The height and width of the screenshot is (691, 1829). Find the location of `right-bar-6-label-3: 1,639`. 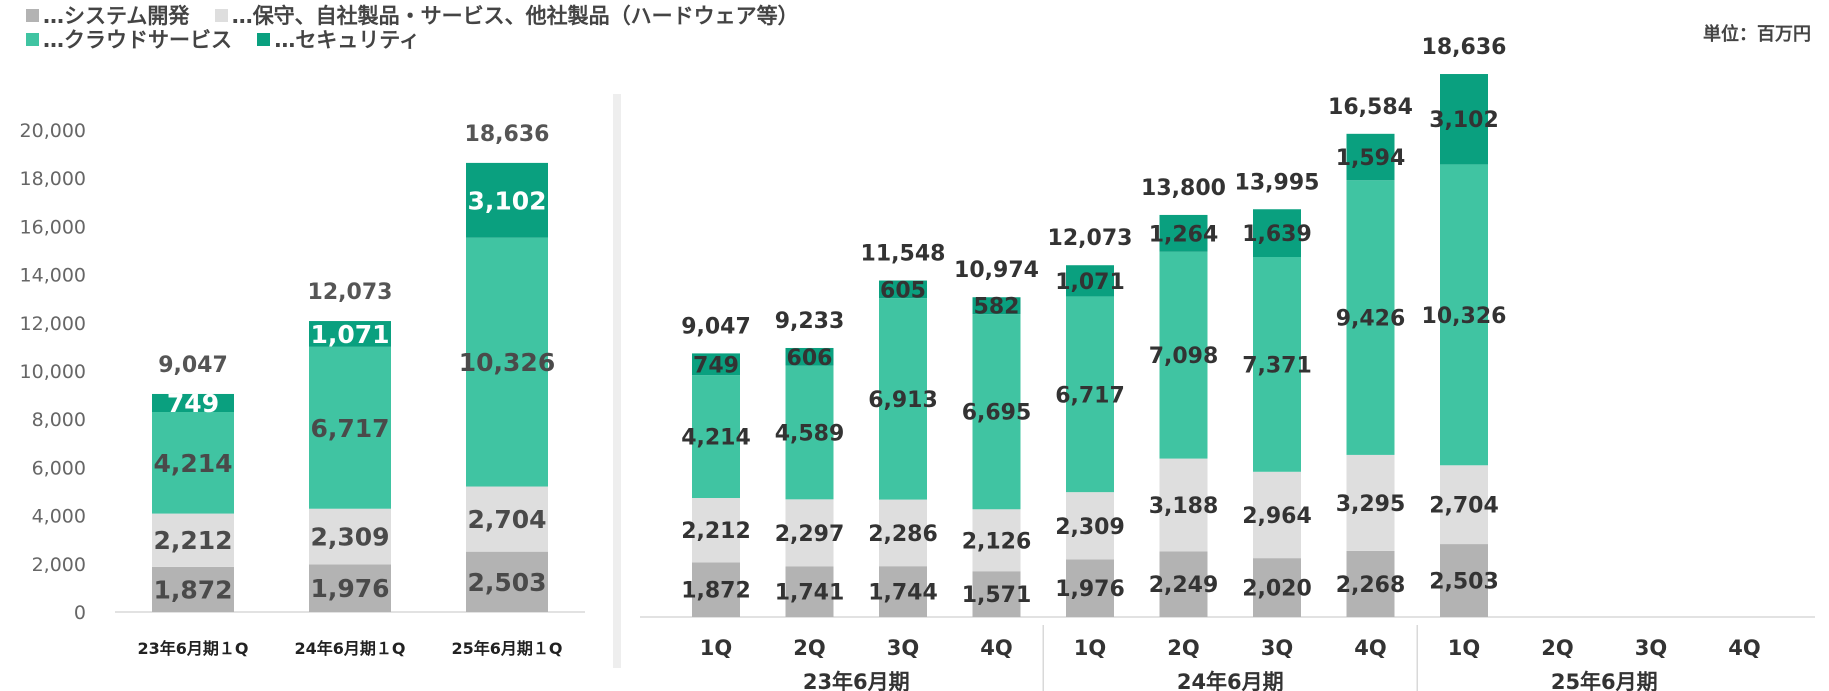

right-bar-6-label-3: 1,639 is located at coordinates (1277, 234).